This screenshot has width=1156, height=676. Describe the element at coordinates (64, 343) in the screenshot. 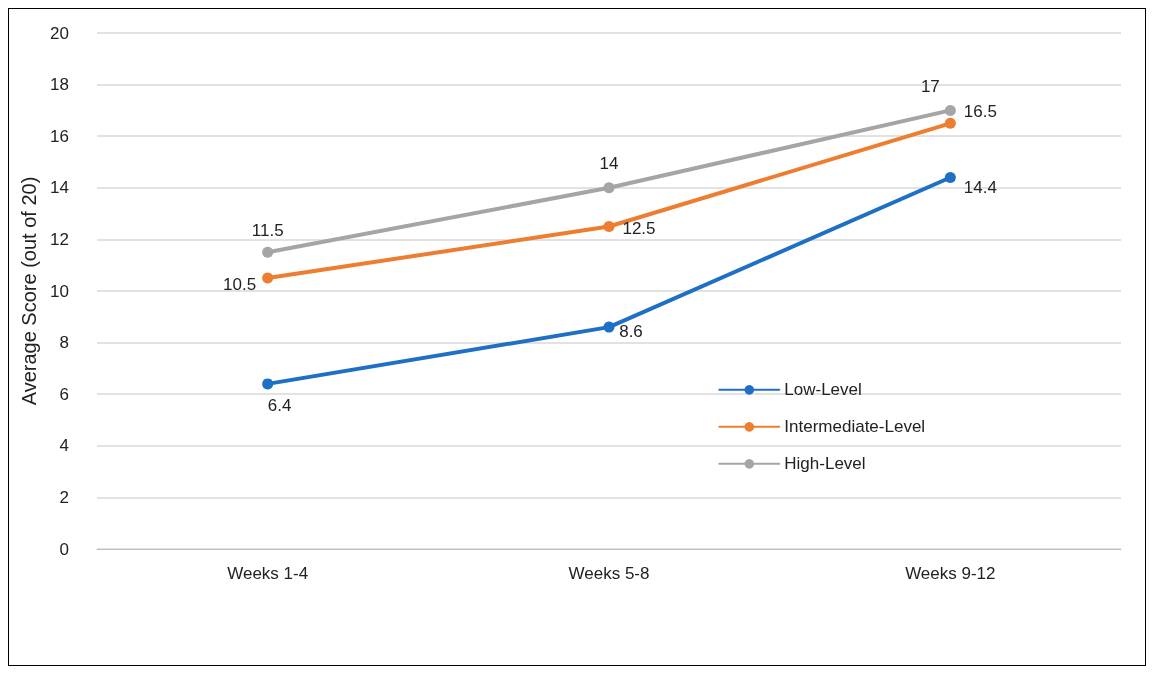

I see `y-tick-label: 8` at that location.